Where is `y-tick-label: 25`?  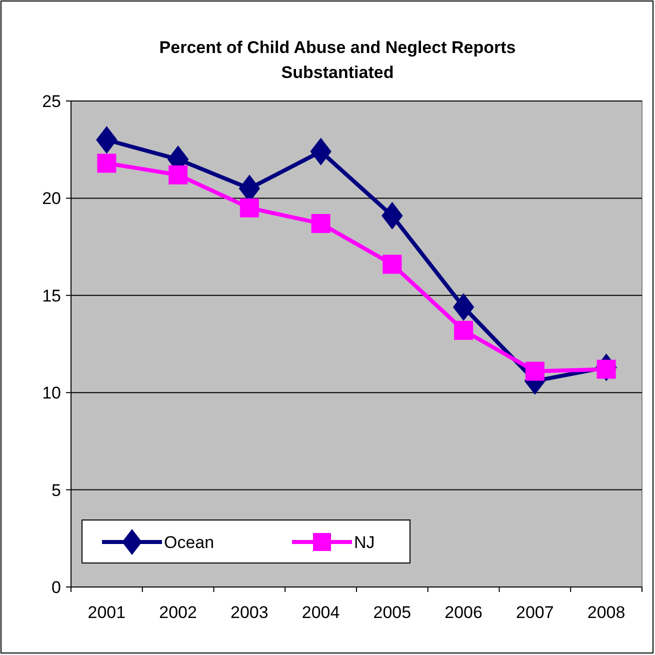
y-tick-label: 25 is located at coordinates (51, 101).